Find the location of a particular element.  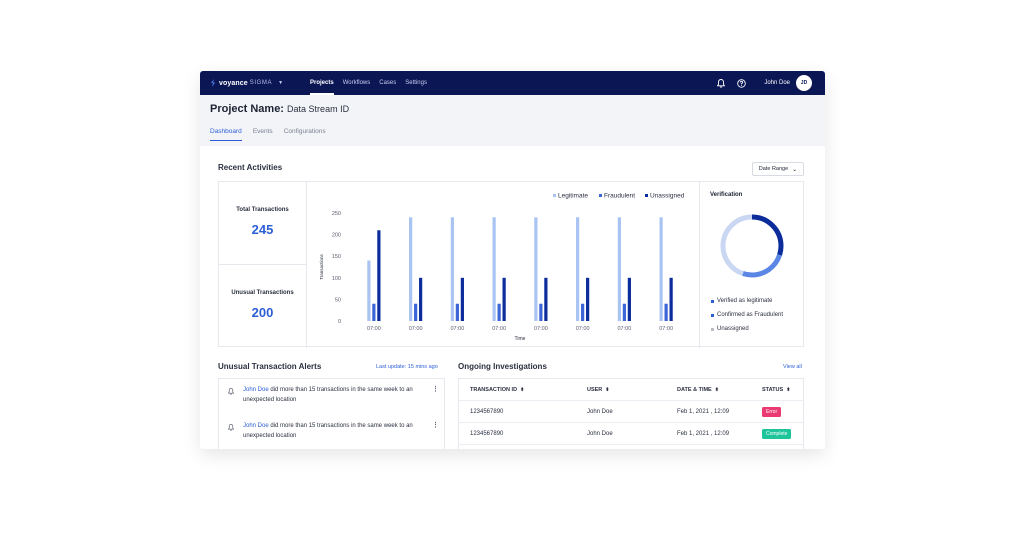

column-transaction-id: TRANSACTION ID ⬍ is located at coordinates (497, 390).